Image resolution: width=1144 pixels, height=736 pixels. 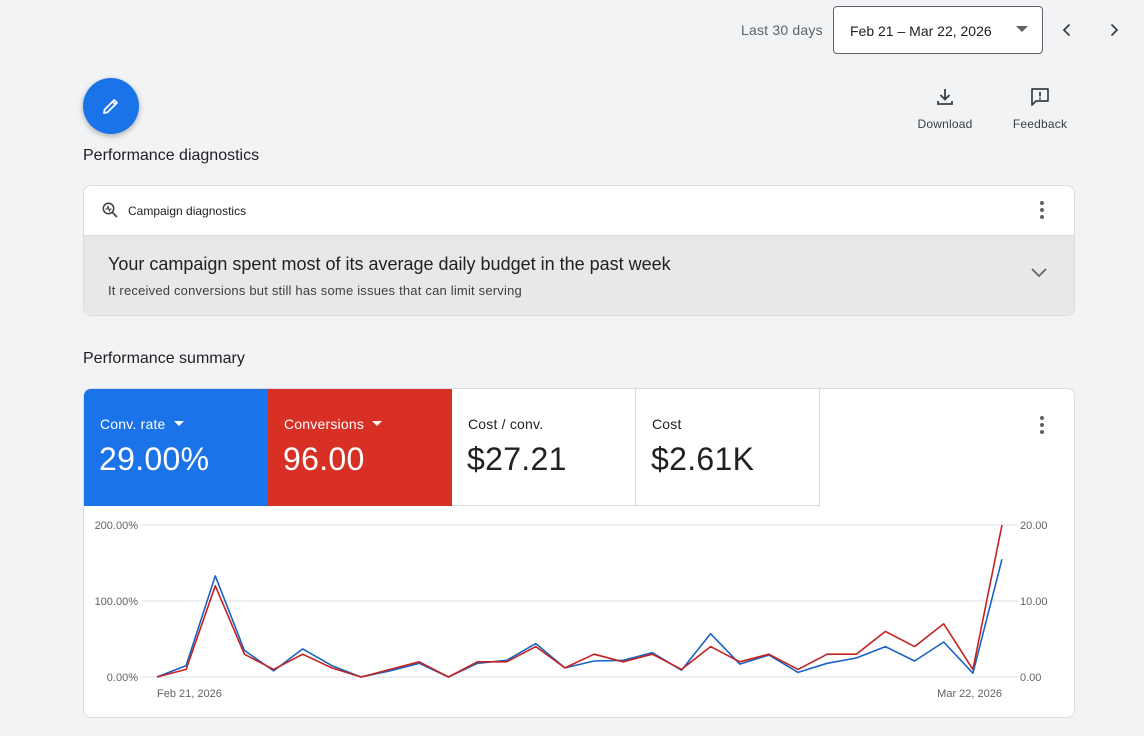 I want to click on metric-tile-conversions: Conversions 96.00, so click(x=360, y=447).